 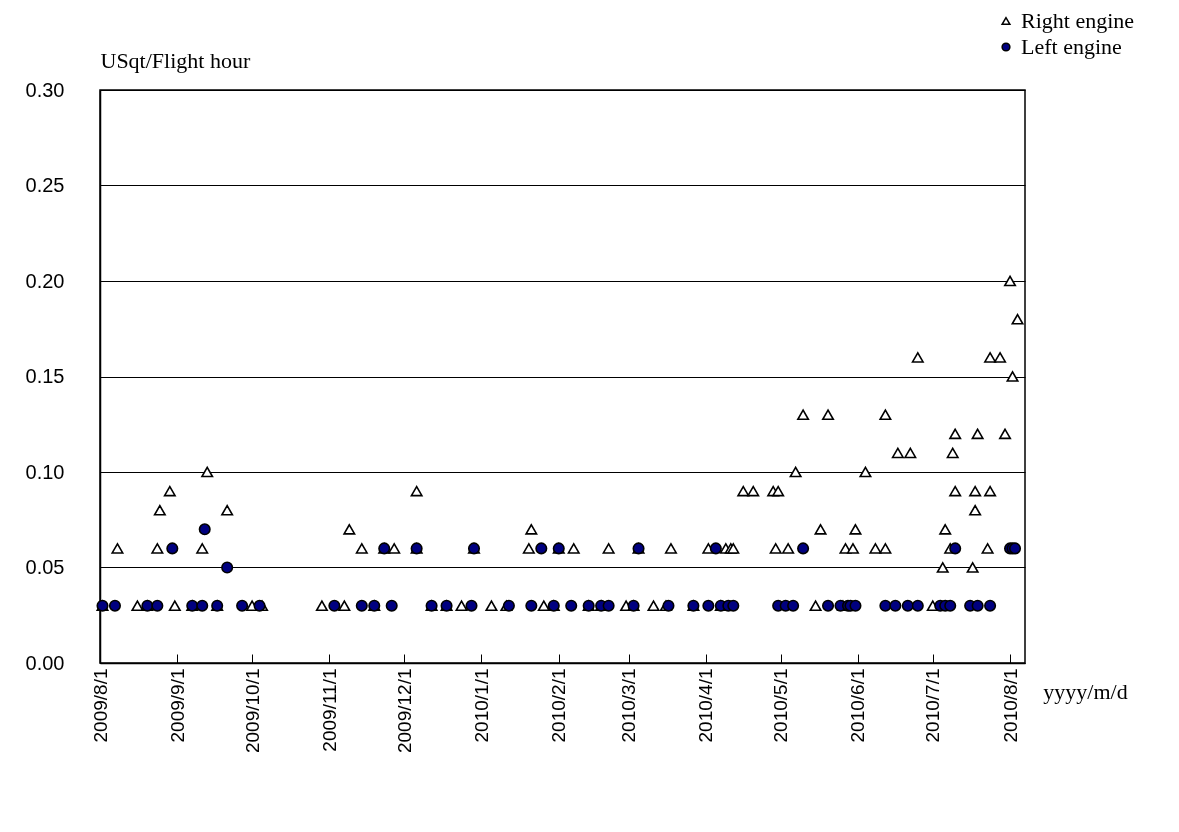 What do you see at coordinates (629, 705) in the screenshot?
I see `x-tick-label: 2010/3/1` at bounding box center [629, 705].